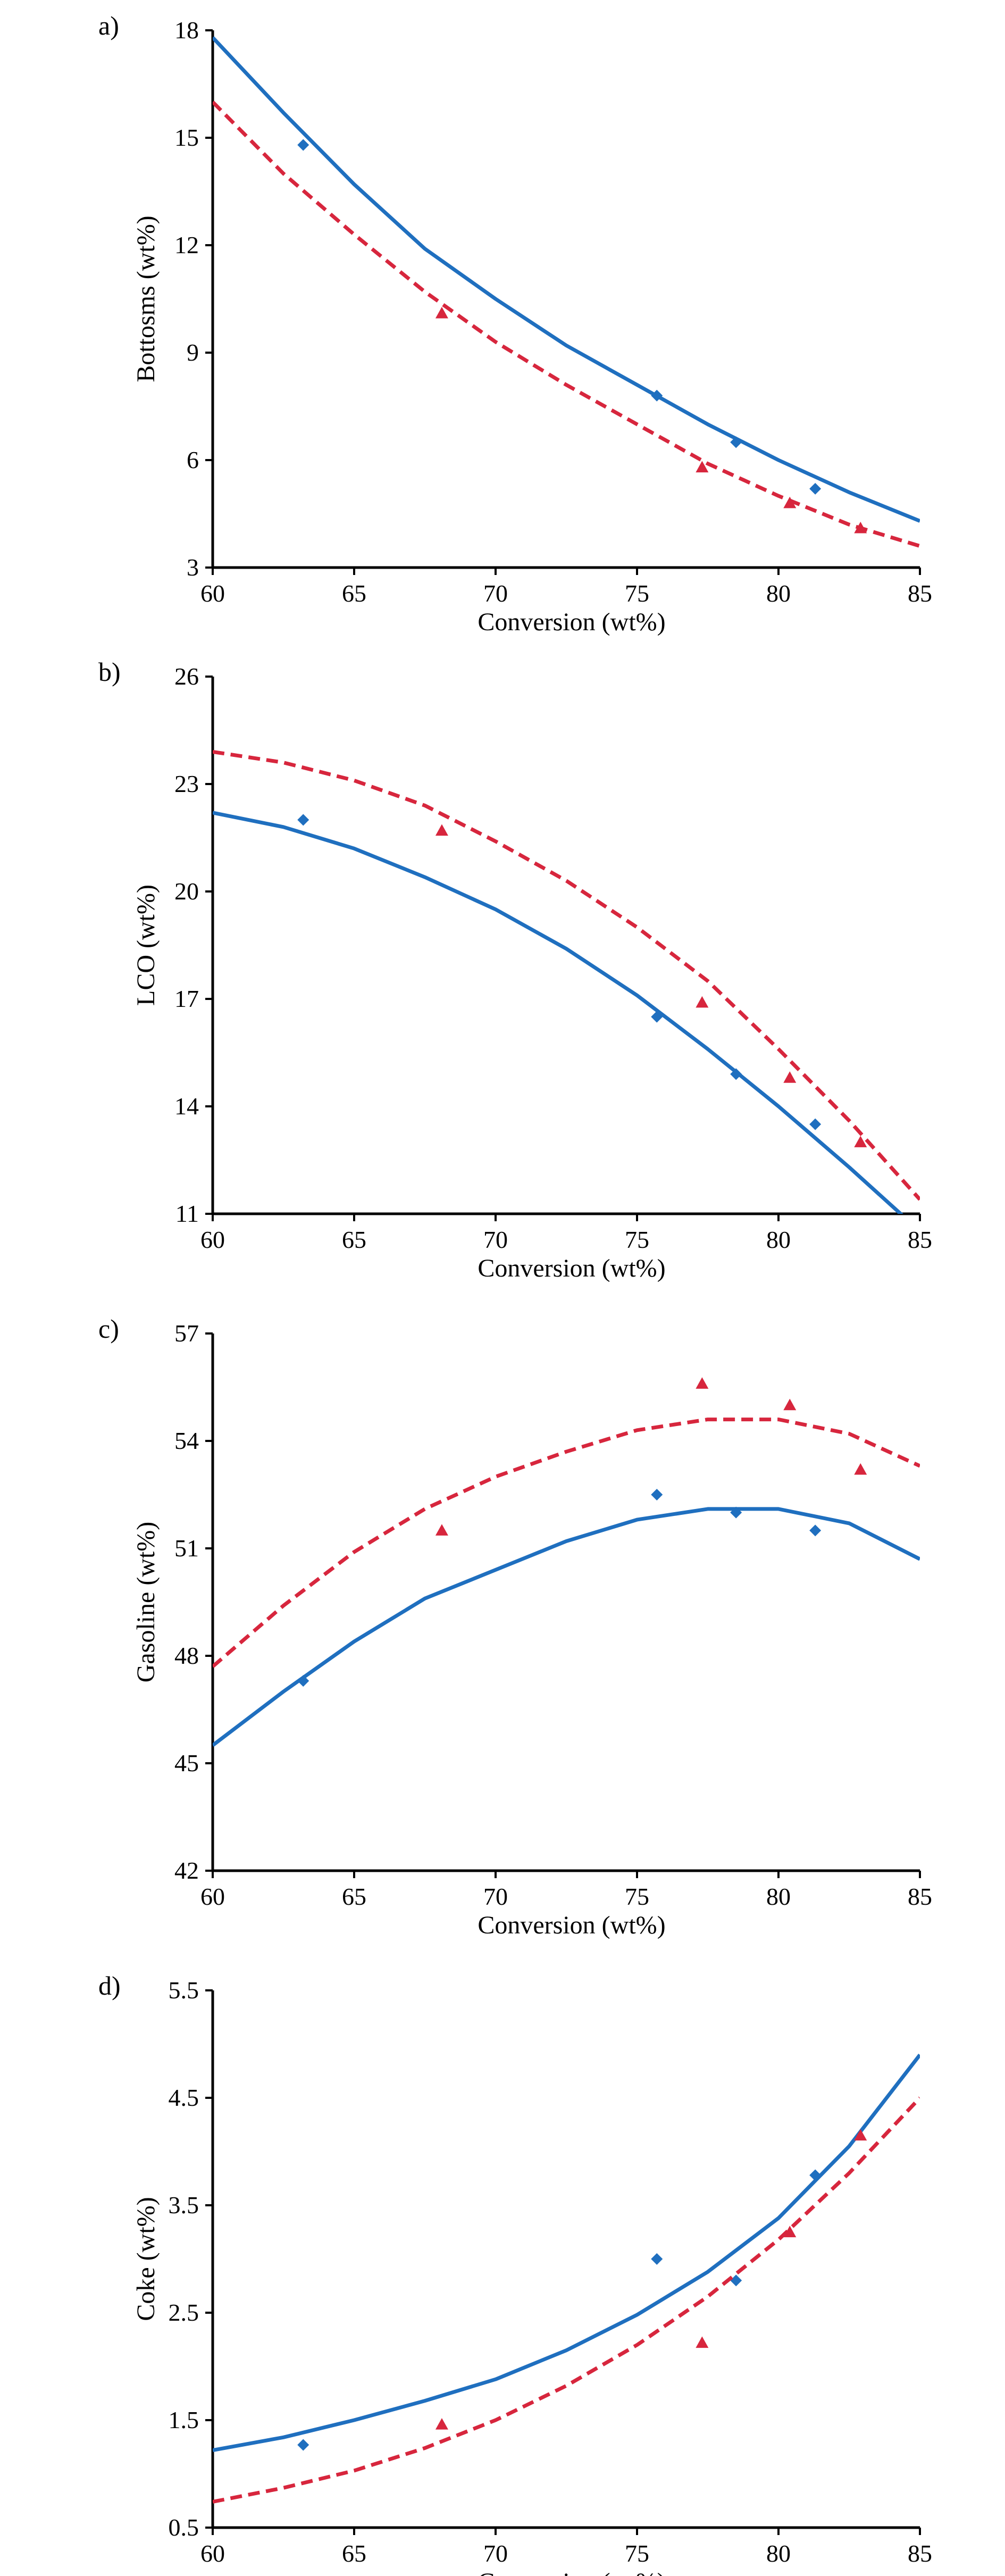  I want to click on y-tick-label: 5.5, so click(184, 1991).